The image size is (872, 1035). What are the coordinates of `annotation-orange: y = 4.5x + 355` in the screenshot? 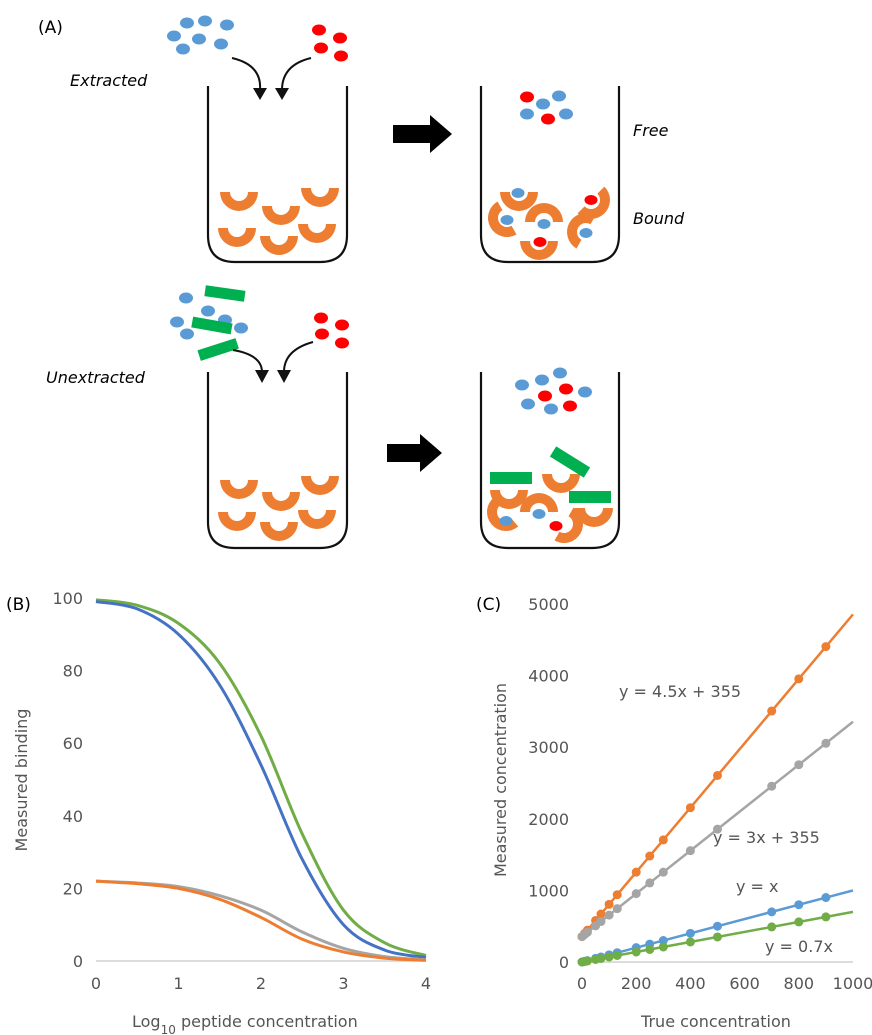 It's located at (680, 691).